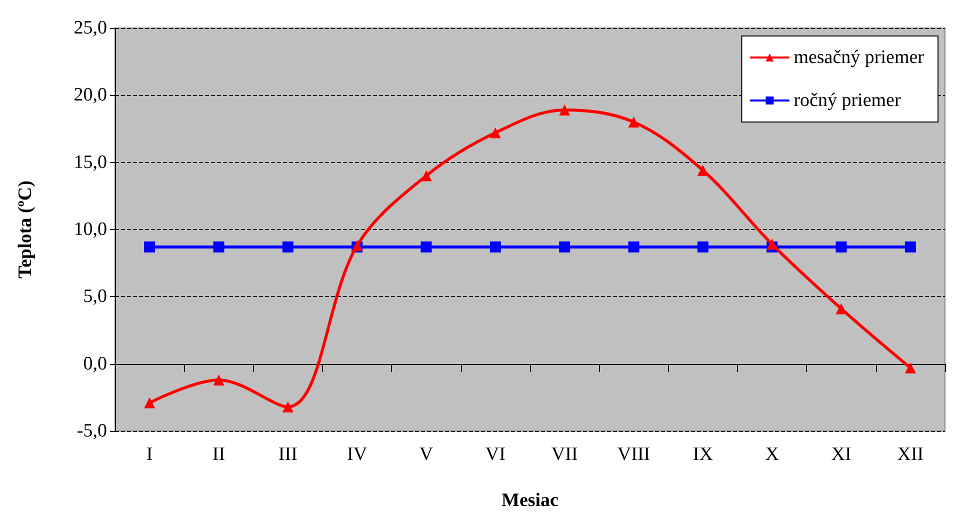 This screenshot has width=954, height=523. What do you see at coordinates (90, 28) in the screenshot?
I see `y-tick-label: 25,0` at bounding box center [90, 28].